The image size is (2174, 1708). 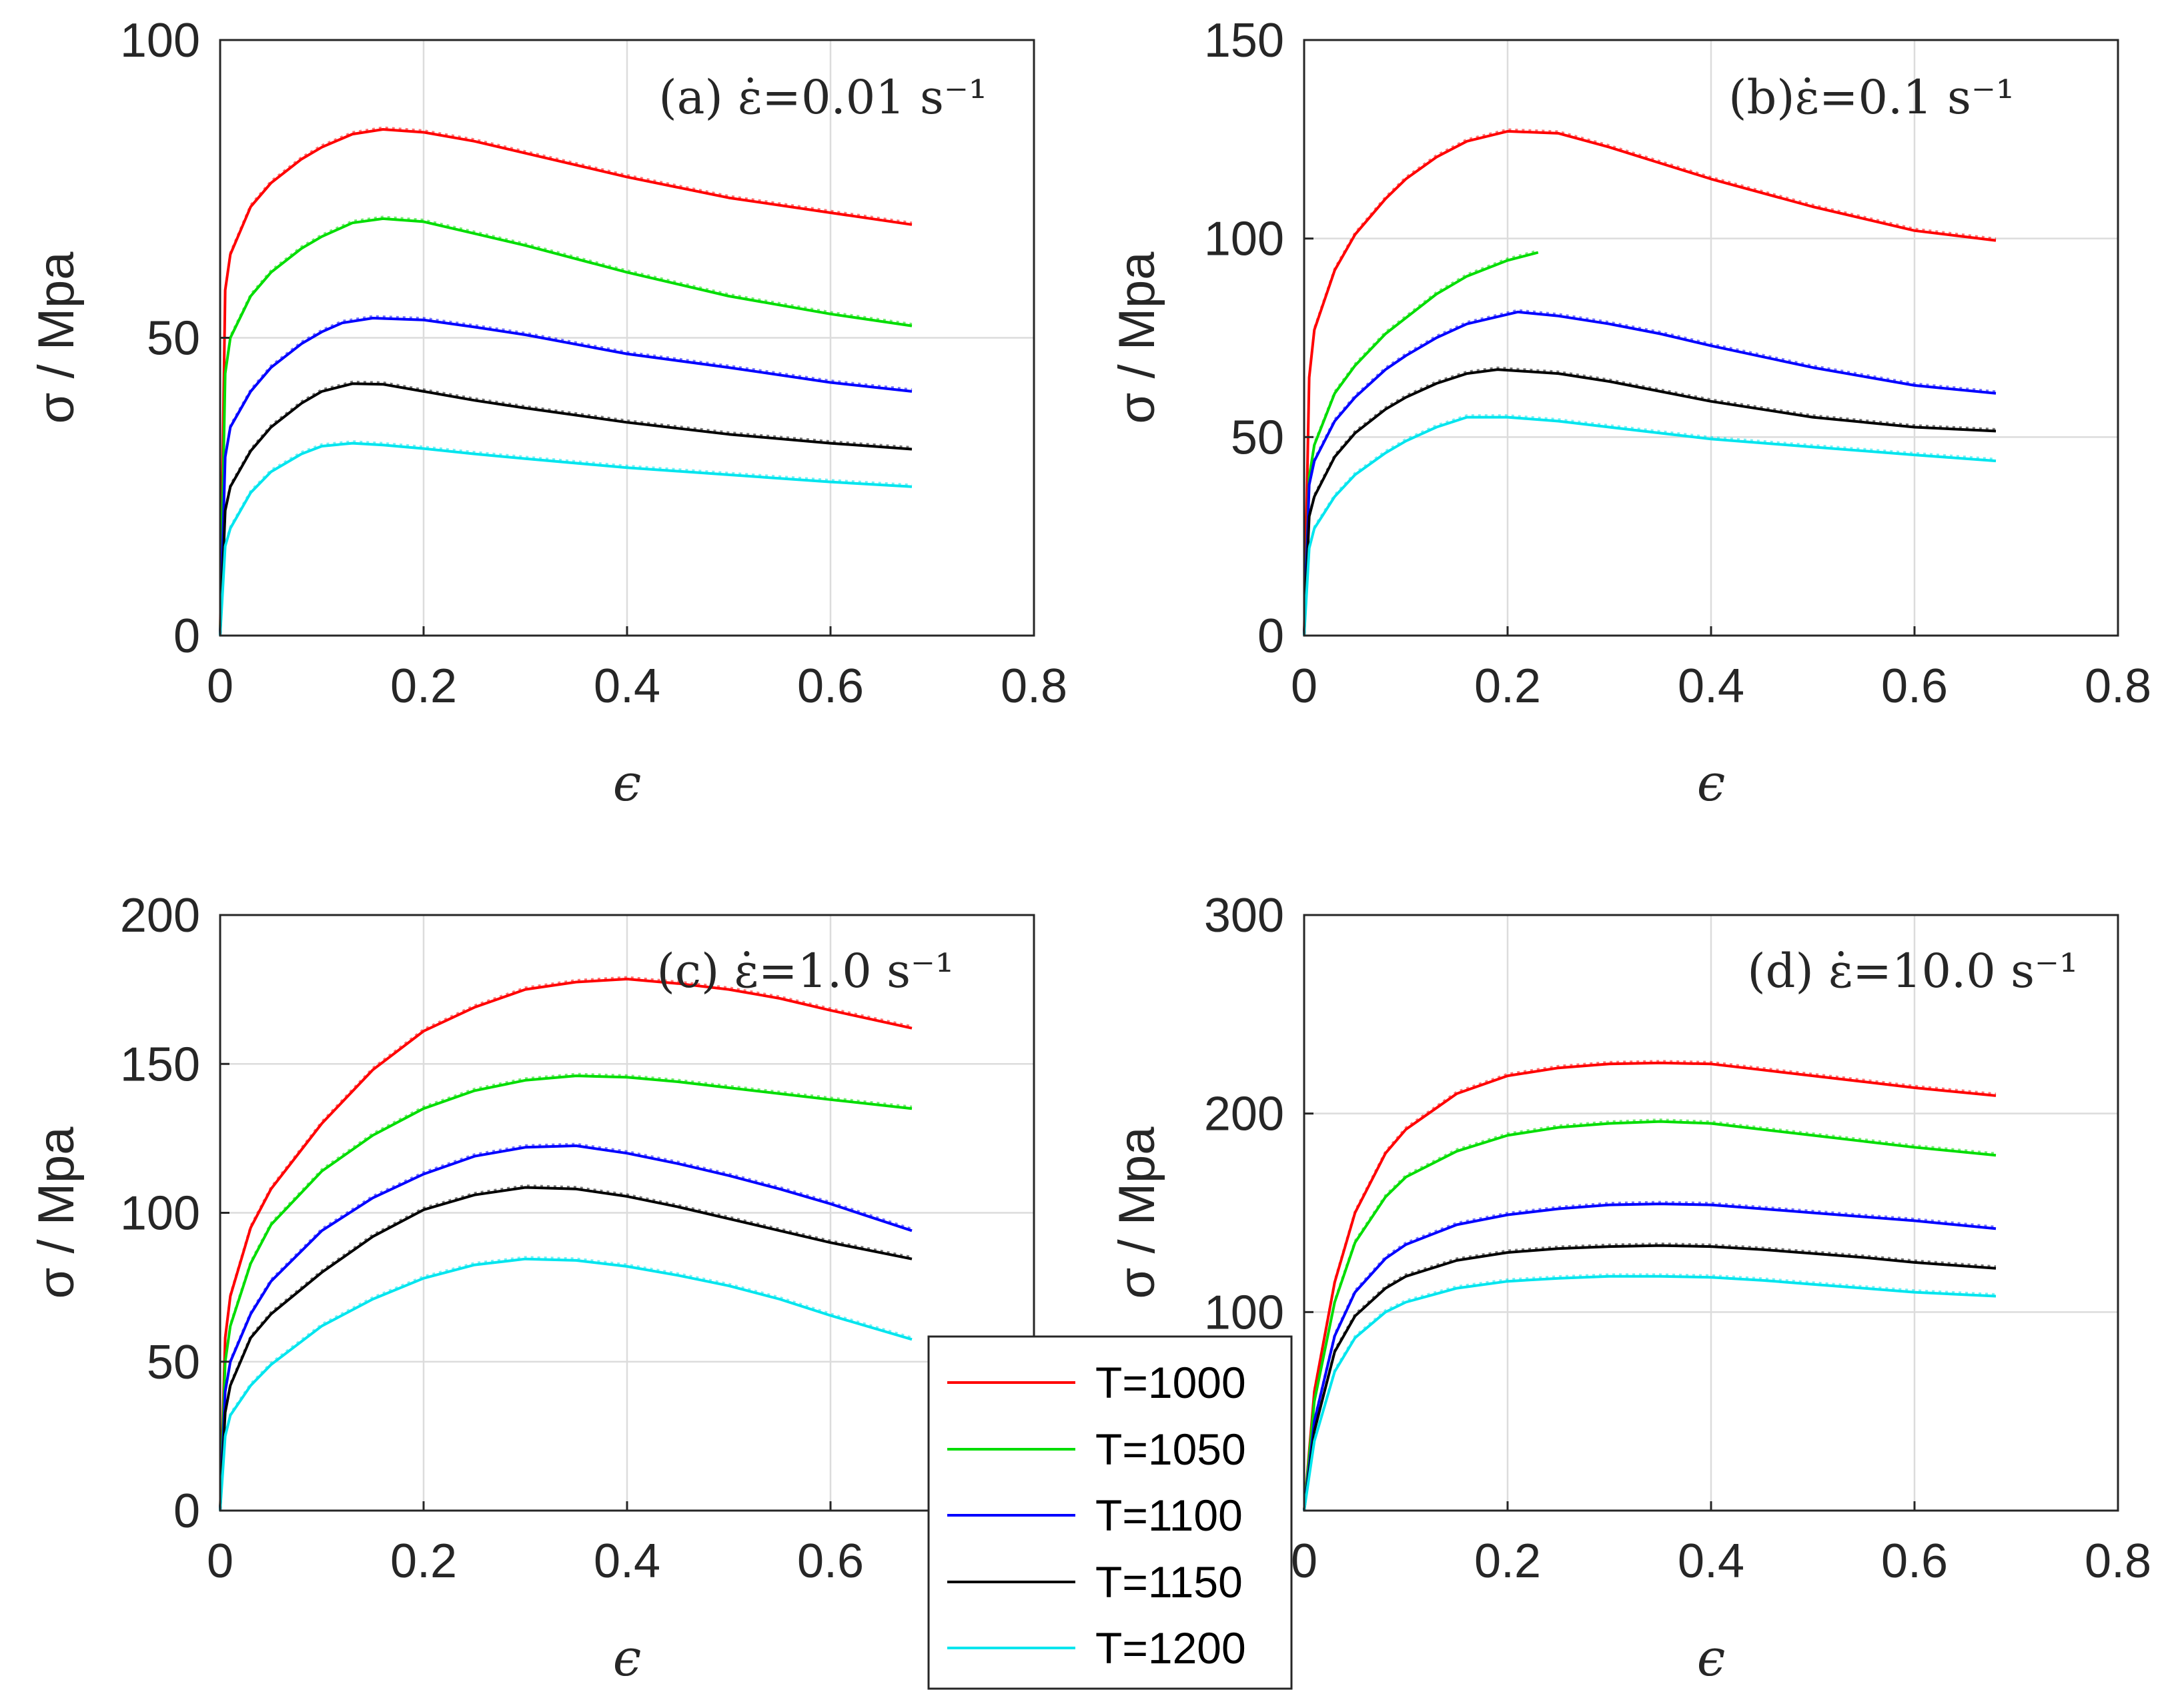 I want to click on y-tick-label: 300, so click(x=1244, y=915).